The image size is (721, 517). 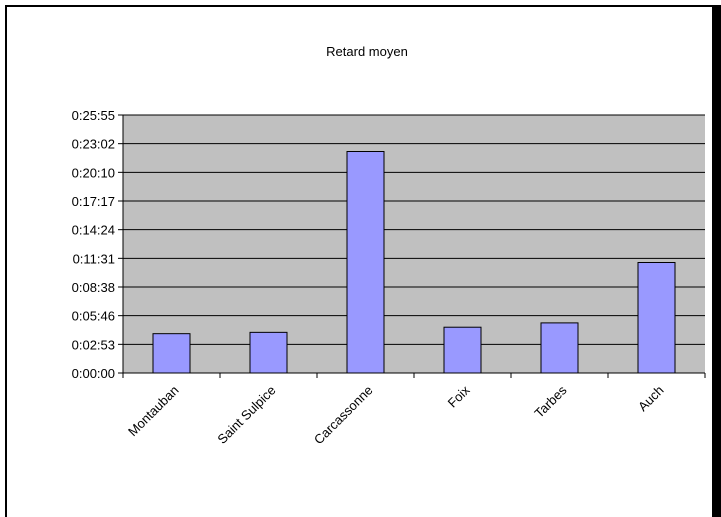 I want to click on y-tick-label: 0:14:24, so click(x=93, y=230).